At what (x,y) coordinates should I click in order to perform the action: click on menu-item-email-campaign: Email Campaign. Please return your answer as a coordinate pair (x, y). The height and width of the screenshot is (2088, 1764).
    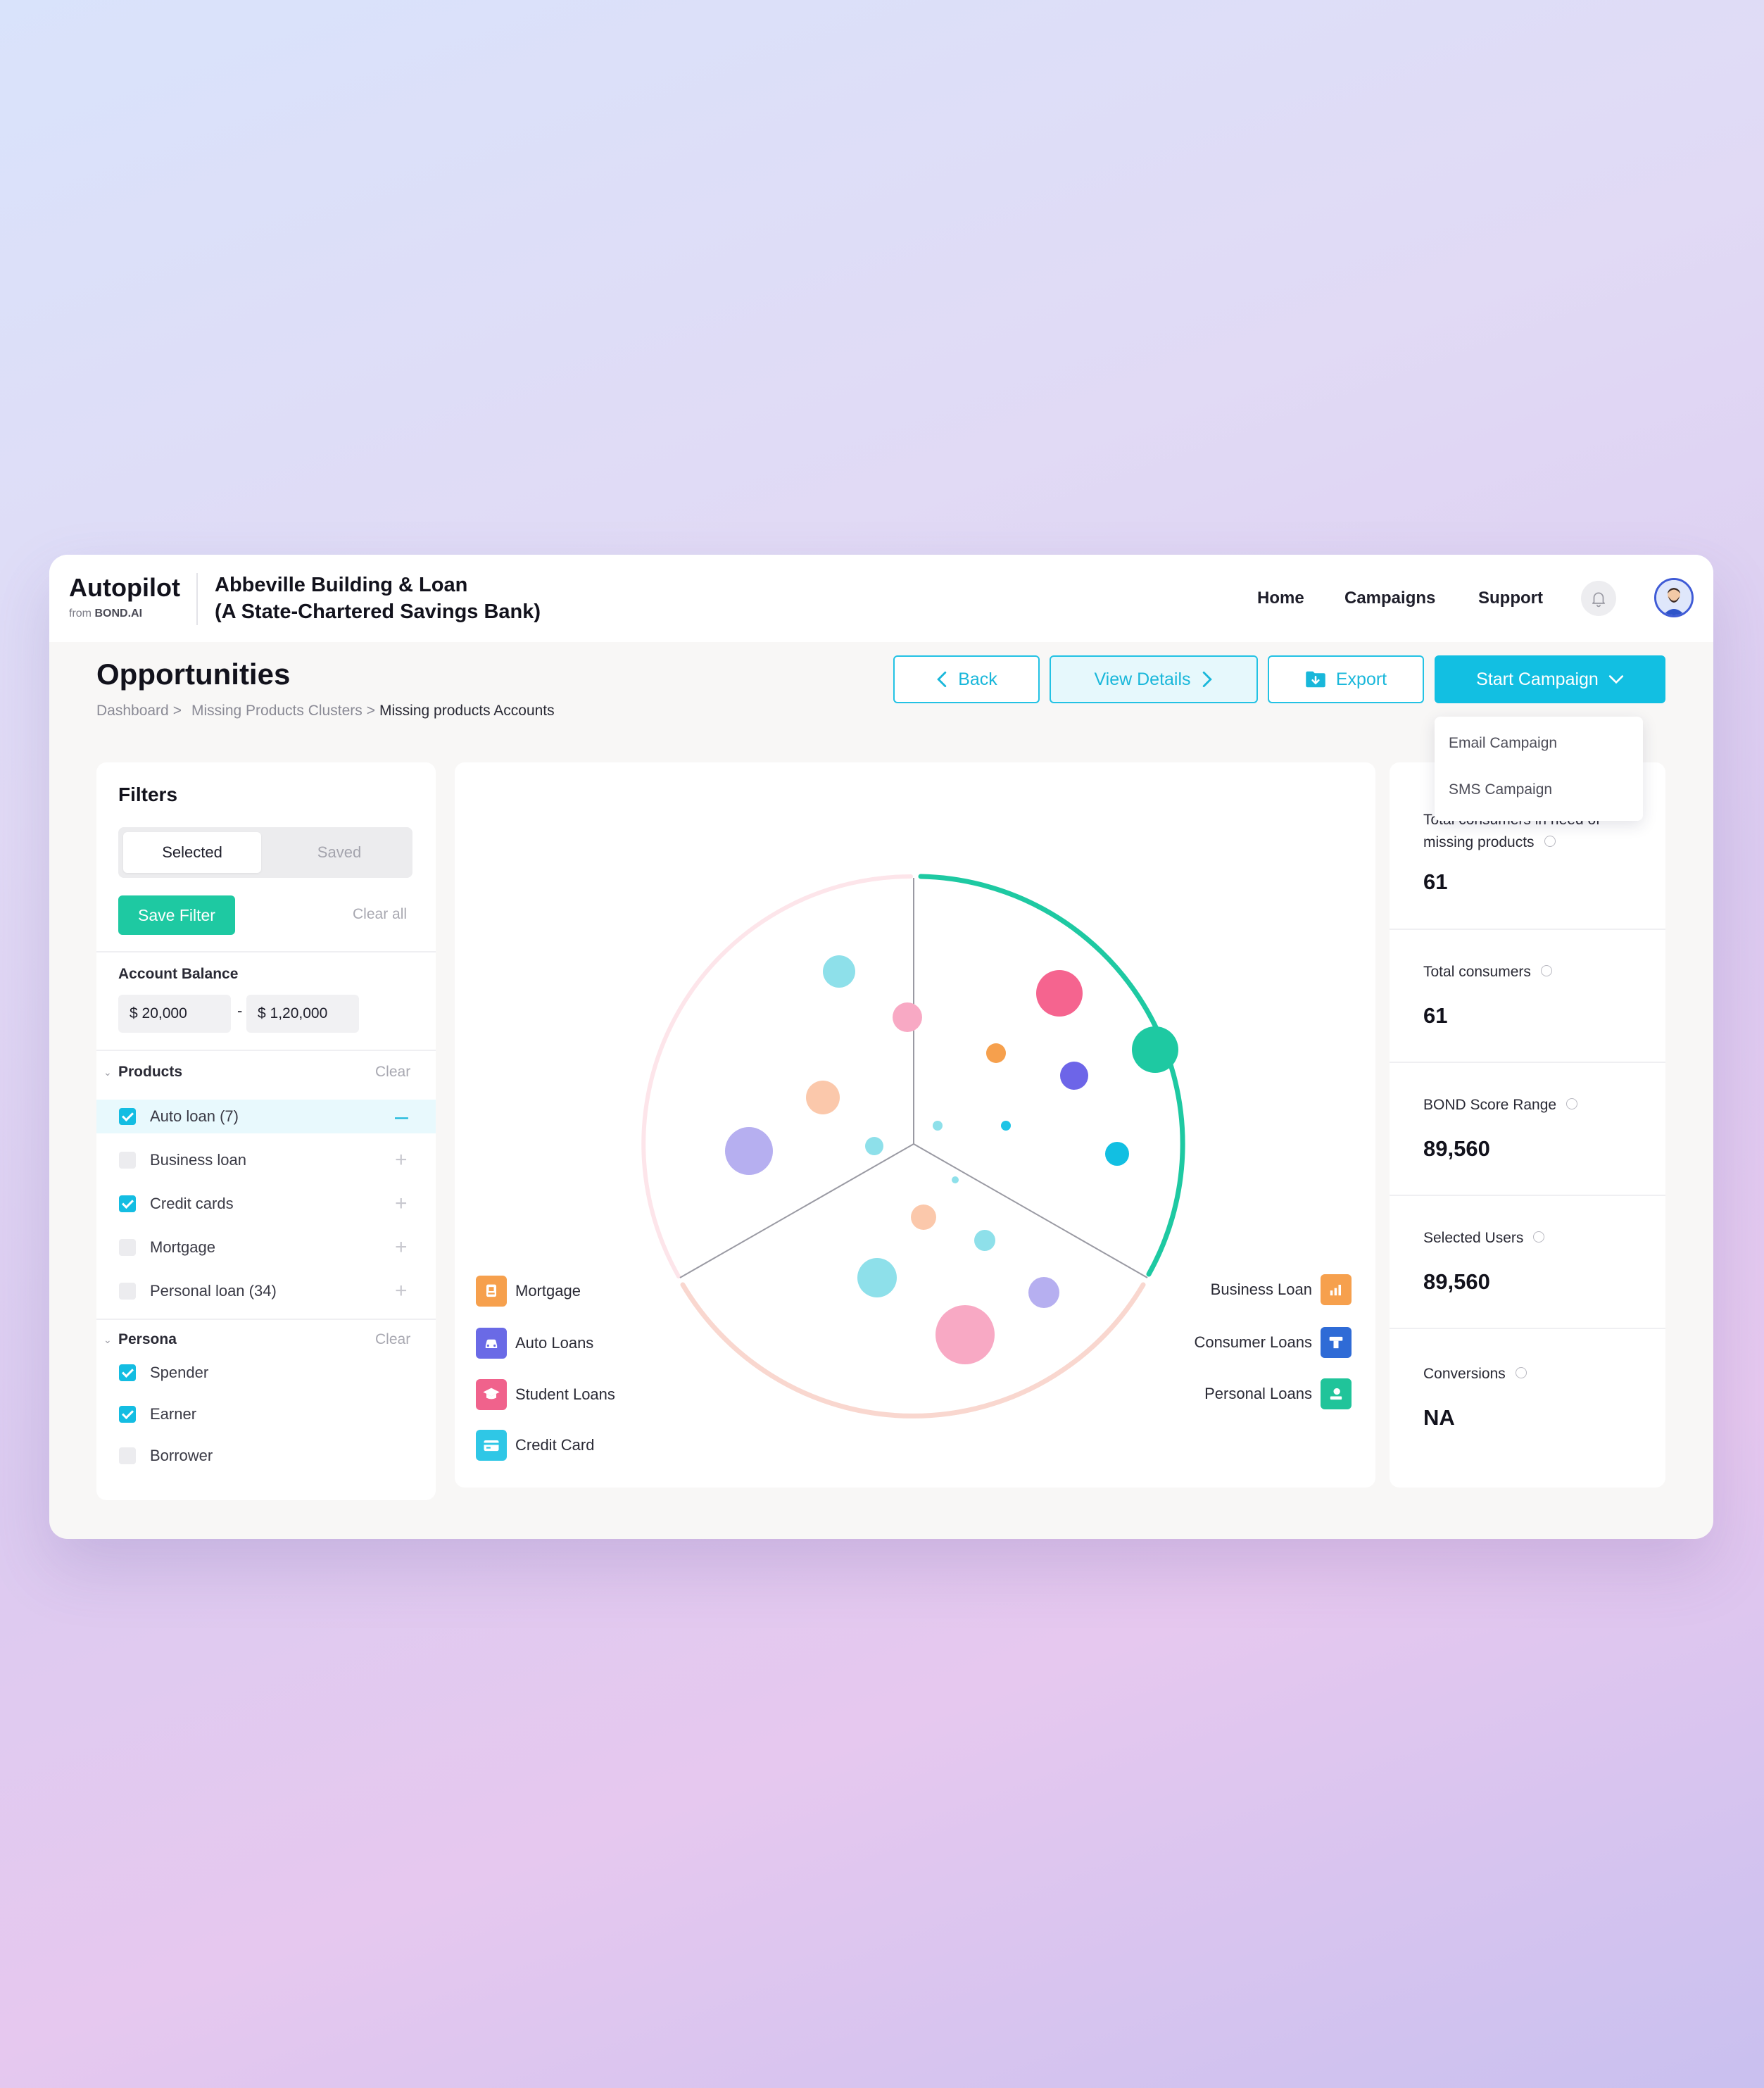
    Looking at the image, I should click on (1504, 743).